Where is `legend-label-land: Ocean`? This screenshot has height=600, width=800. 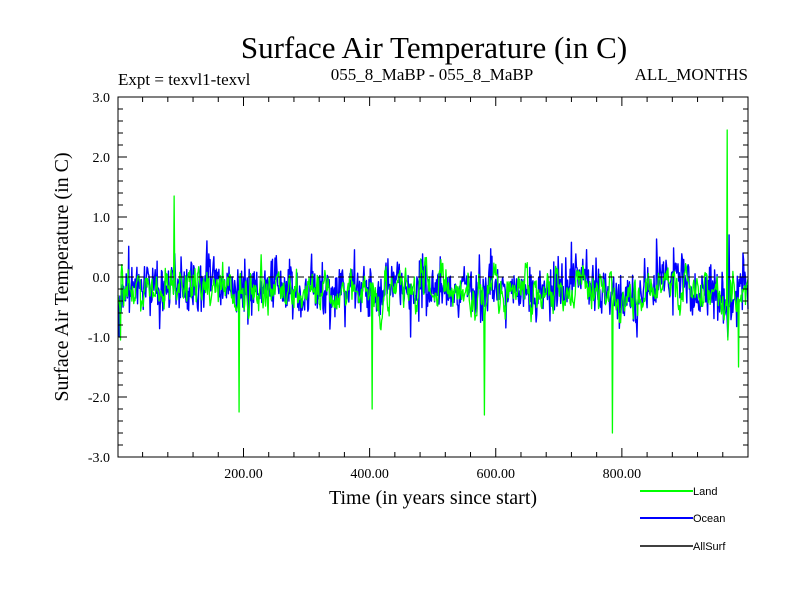
legend-label-land: Ocean is located at coordinates (709, 519).